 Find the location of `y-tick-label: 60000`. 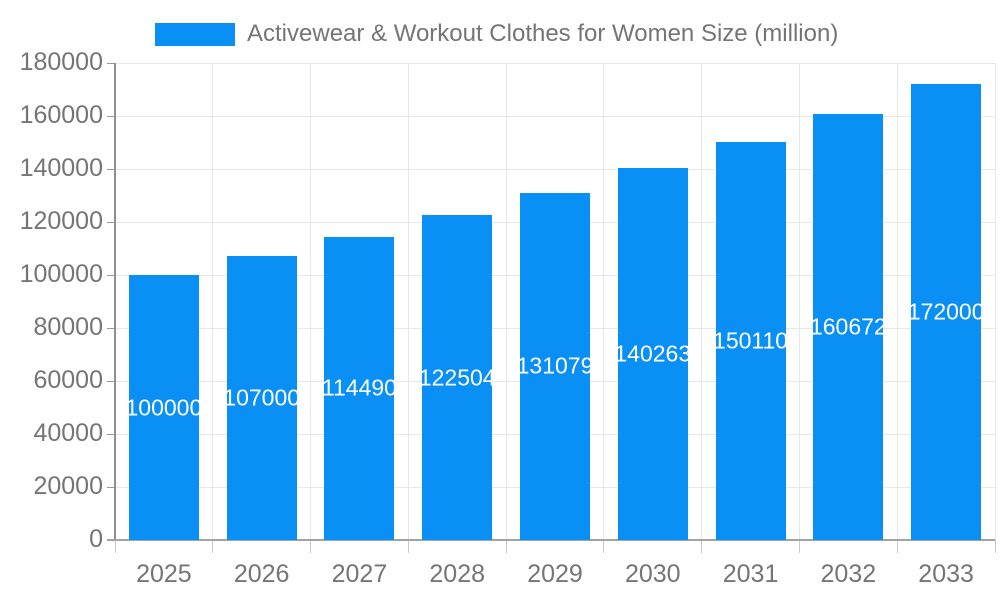

y-tick-label: 60000 is located at coordinates (68, 380).